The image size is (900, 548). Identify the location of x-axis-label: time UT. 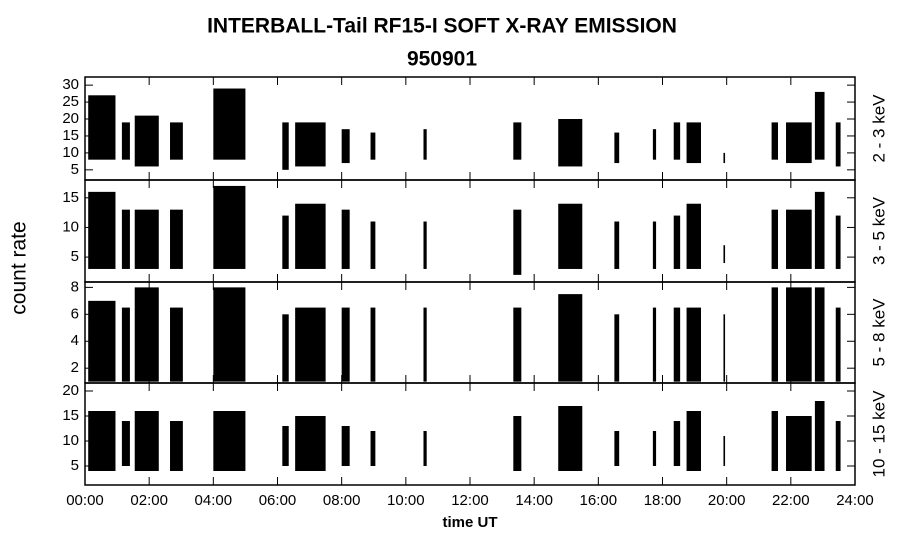
(469, 522).